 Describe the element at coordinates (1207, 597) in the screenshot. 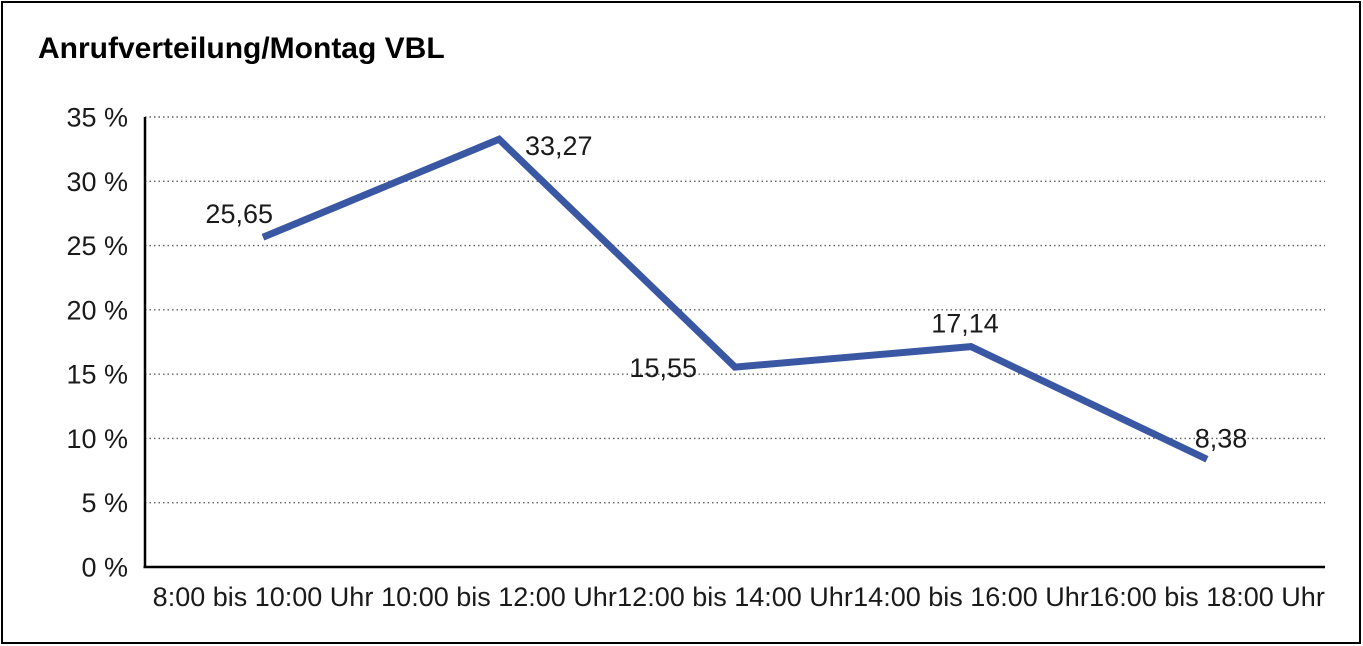

I see `x-category-label: 16:00 bis 18:00 Uhr` at that location.